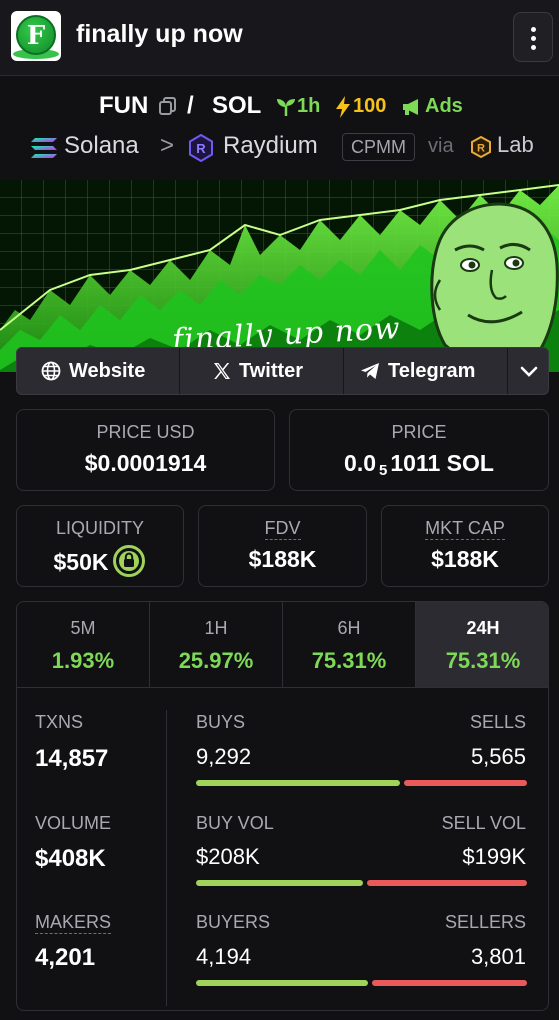  What do you see at coordinates (419, 432) in the screenshot?
I see `price-native-label: PRICE` at bounding box center [419, 432].